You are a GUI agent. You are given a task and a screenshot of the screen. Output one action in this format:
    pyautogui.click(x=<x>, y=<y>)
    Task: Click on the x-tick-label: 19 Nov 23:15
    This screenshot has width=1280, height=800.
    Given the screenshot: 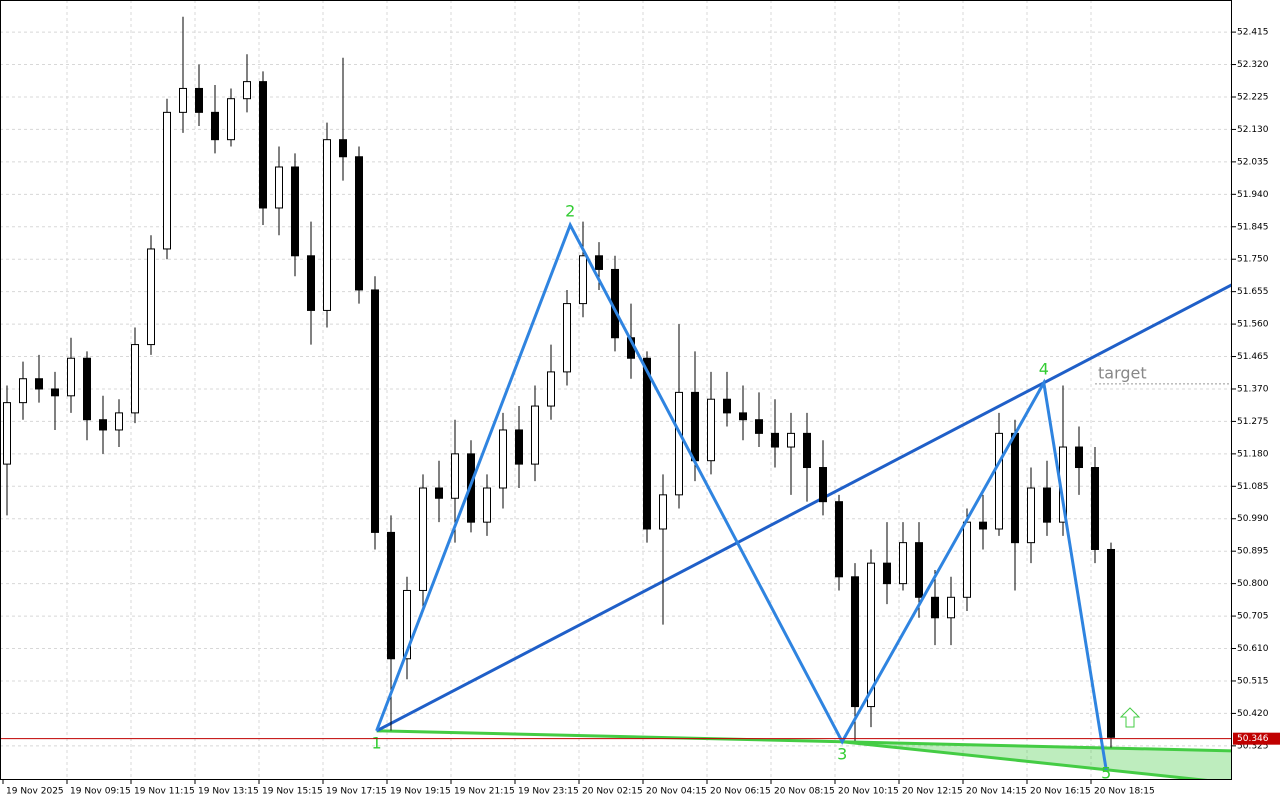 What is the action you would take?
    pyautogui.click(x=548, y=792)
    